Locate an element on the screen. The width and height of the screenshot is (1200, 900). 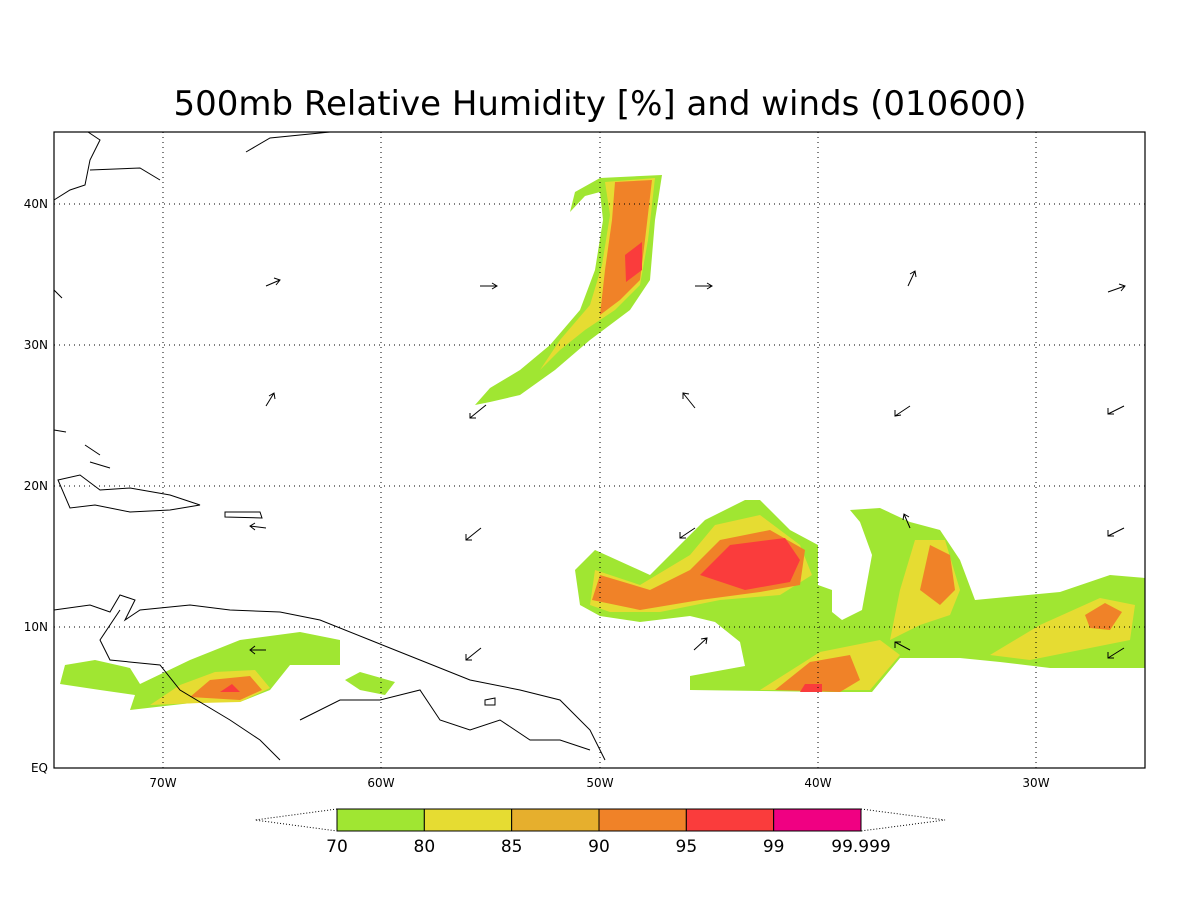
colorbar-ends is located at coordinates (600, 820).